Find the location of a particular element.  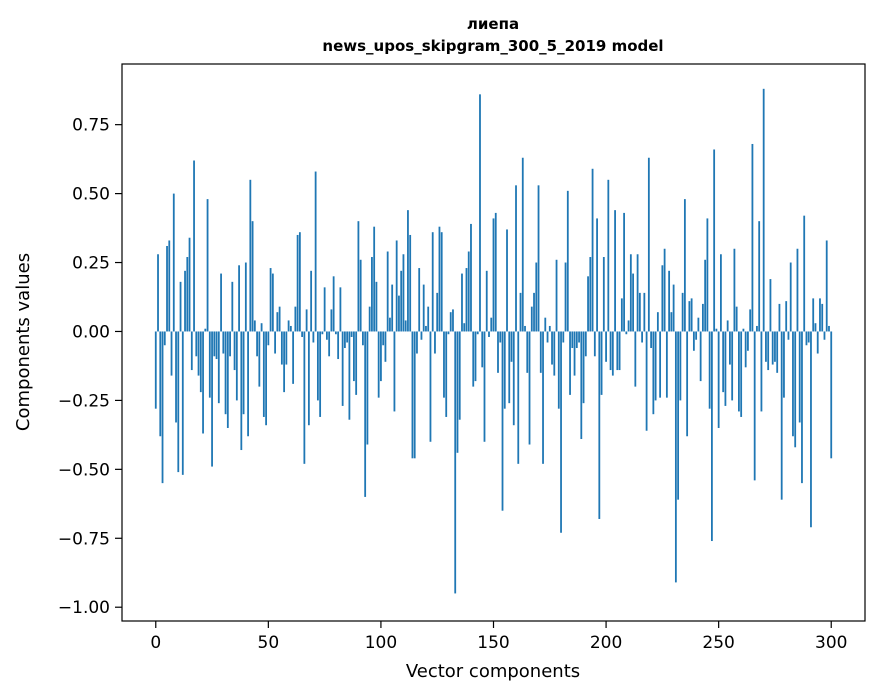

y-tick-label: −0.75 is located at coordinates (84, 539).